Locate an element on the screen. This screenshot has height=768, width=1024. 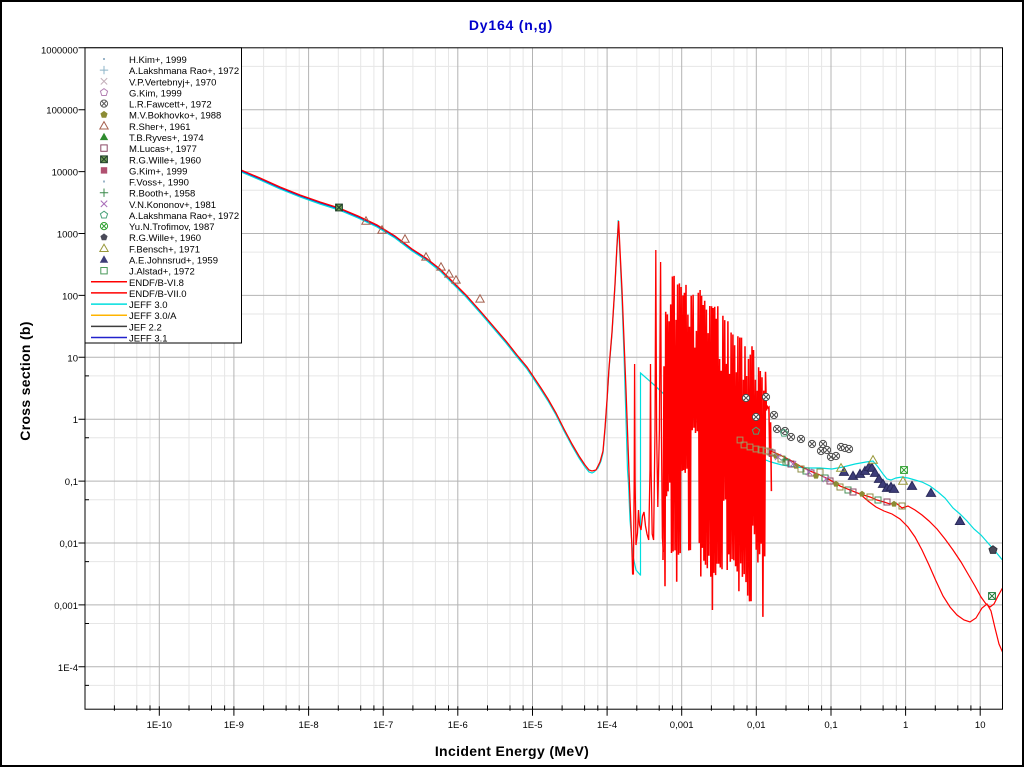
svg-text: 1000000 is located at coordinates (59, 50).